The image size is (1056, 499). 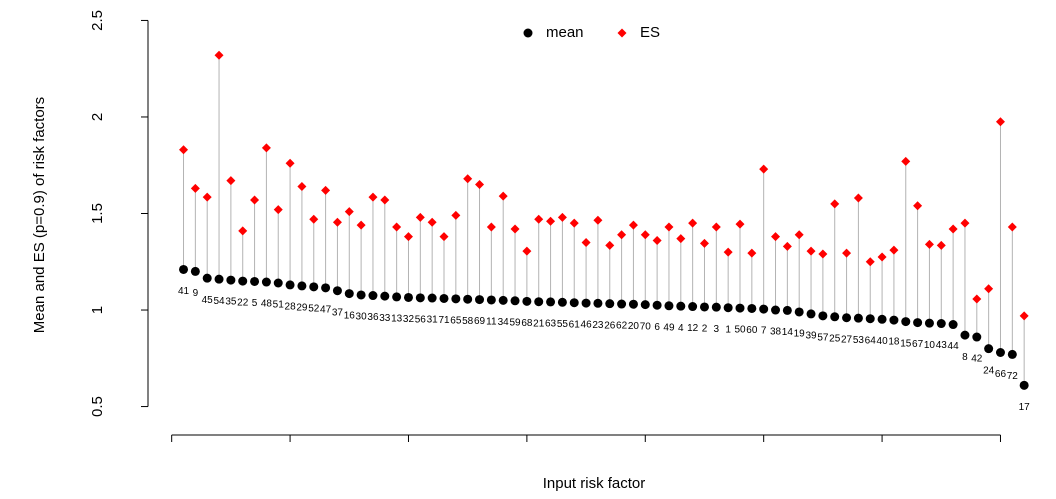 I want to click on category-label: 38, so click(x=776, y=332).